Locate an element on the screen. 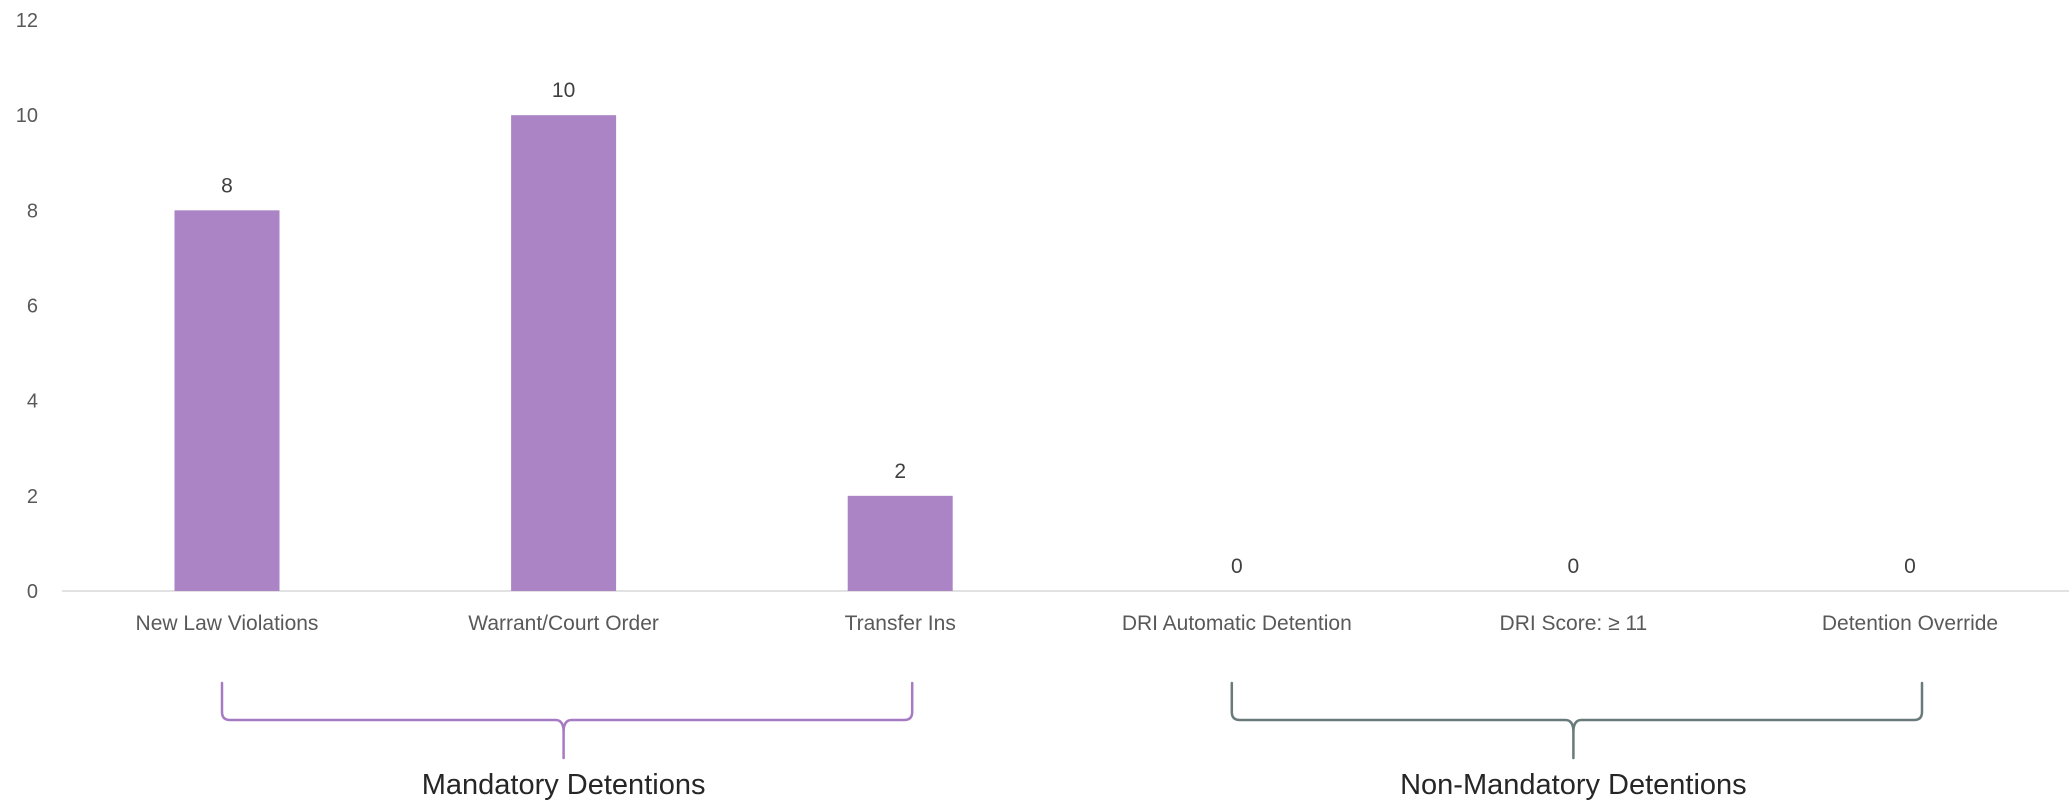  data-label: 10 is located at coordinates (563, 90).